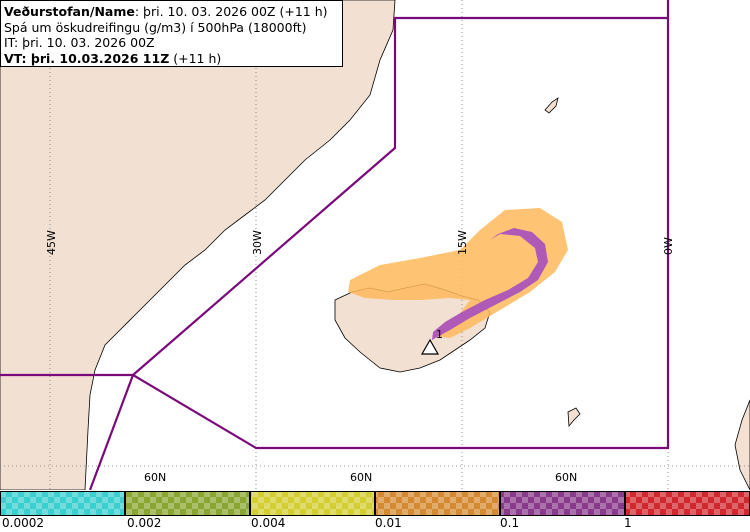  What do you see at coordinates (79, 42) in the screenshot?
I see `issue-time-line: IT: þri. 10. 03. 2026 00Z` at bounding box center [79, 42].